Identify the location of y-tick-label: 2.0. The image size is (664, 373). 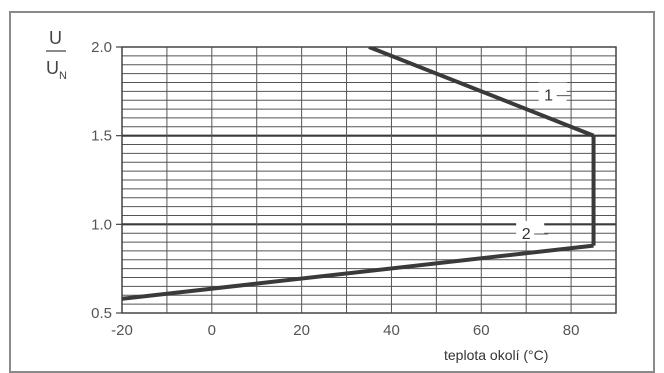
(101, 47).